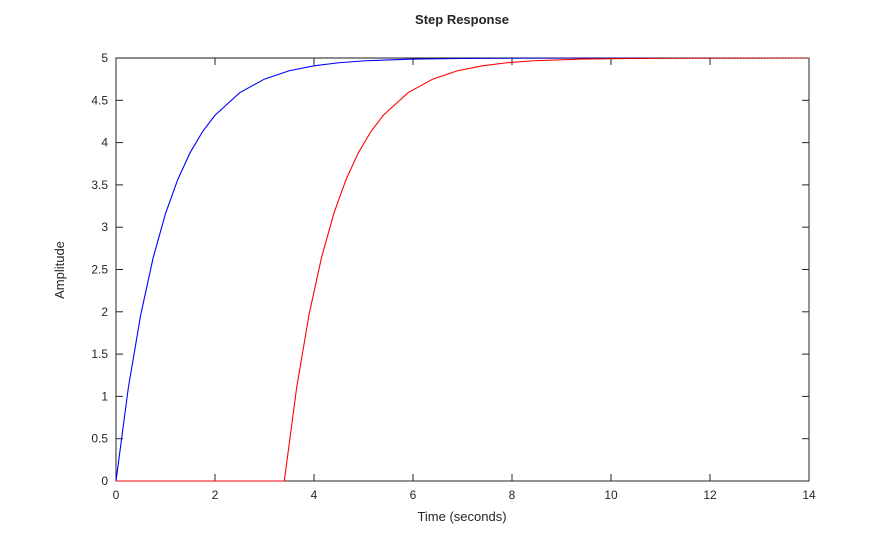  Describe the element at coordinates (710, 495) in the screenshot. I see `x-tick-label: 12` at that location.